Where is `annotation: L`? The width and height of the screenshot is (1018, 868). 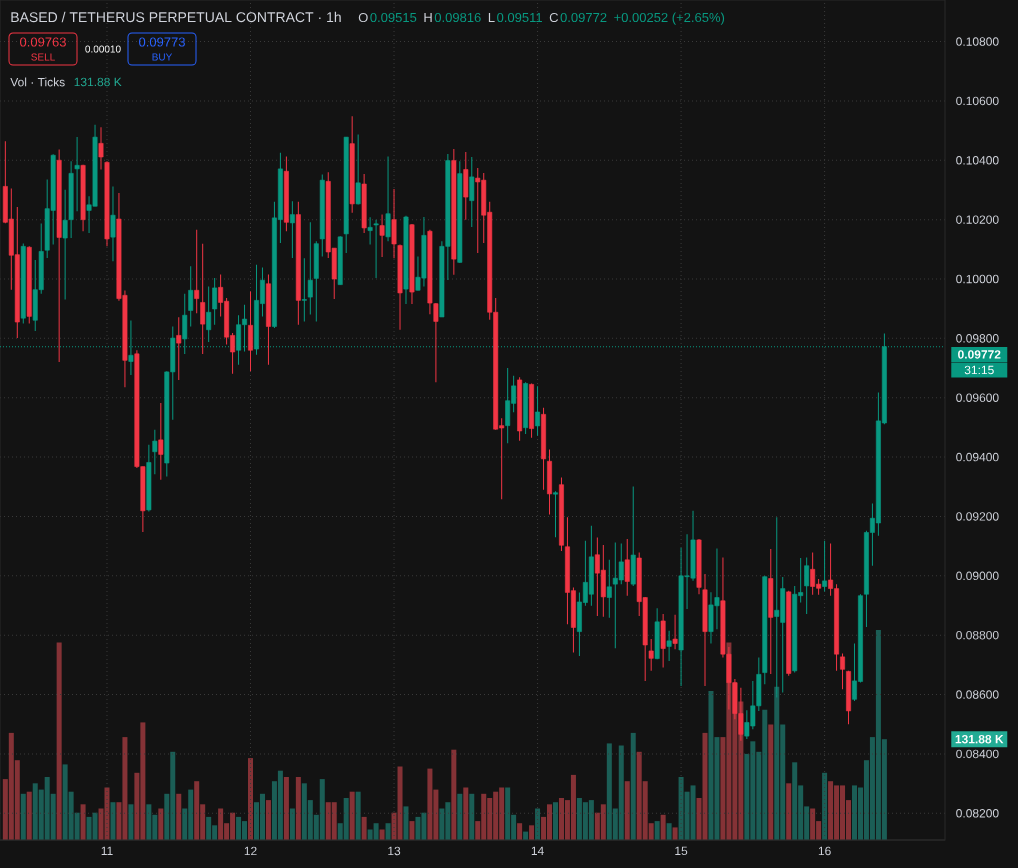
annotation: L is located at coordinates (491, 17).